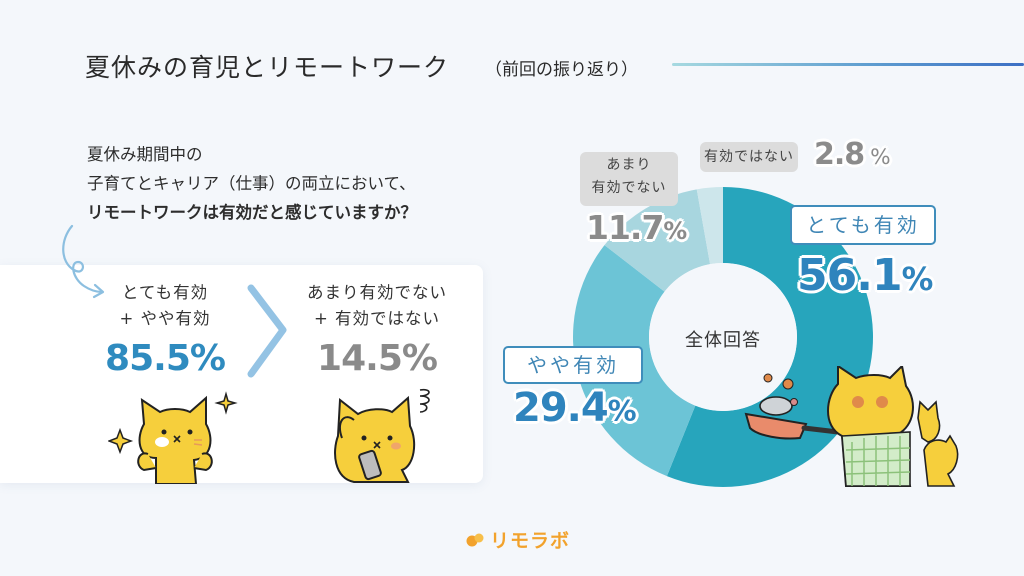 This screenshot has height=576, width=1024. I want to click on label-not-really-value: 11.7%, so click(636, 227).